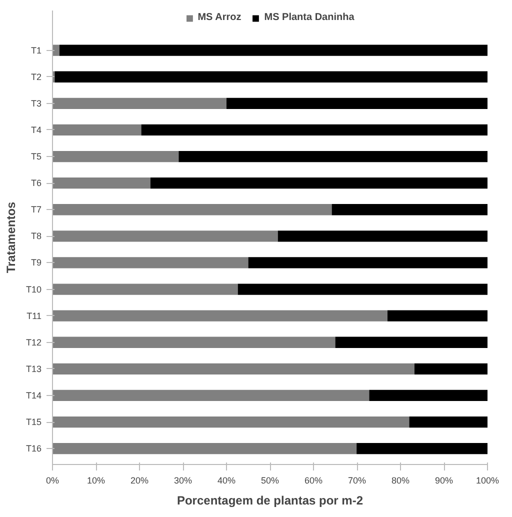 The width and height of the screenshot is (512, 517). Describe the element at coordinates (34, 315) in the screenshot. I see `y-tick-label: T11` at that location.